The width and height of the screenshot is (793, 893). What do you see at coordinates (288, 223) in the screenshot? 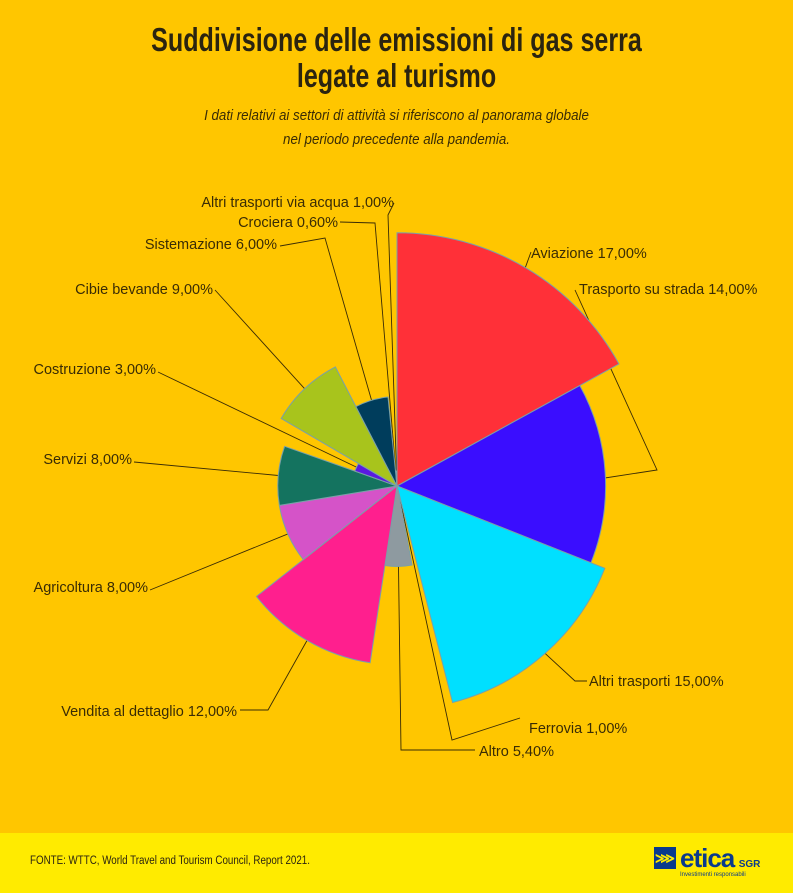
I see `data-label: Crociera 0,60%` at bounding box center [288, 223].